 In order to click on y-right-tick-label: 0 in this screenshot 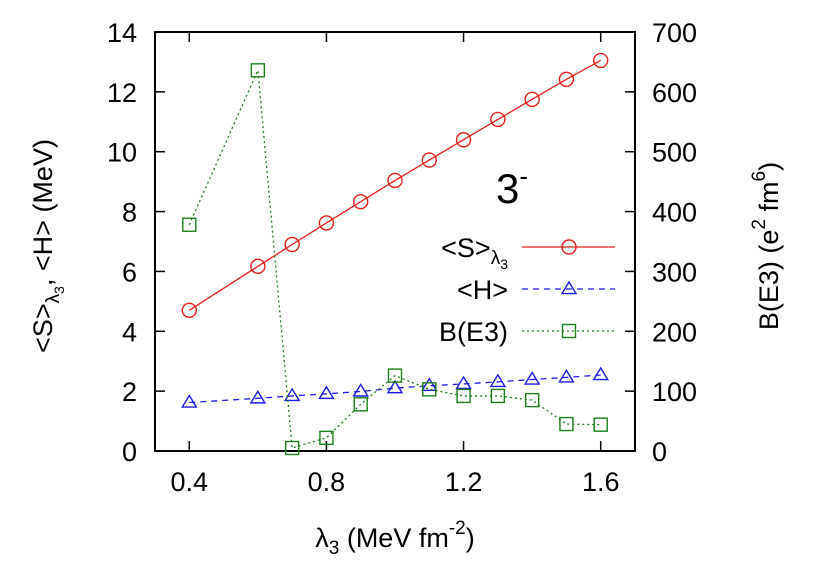, I will do `click(659, 452)`.